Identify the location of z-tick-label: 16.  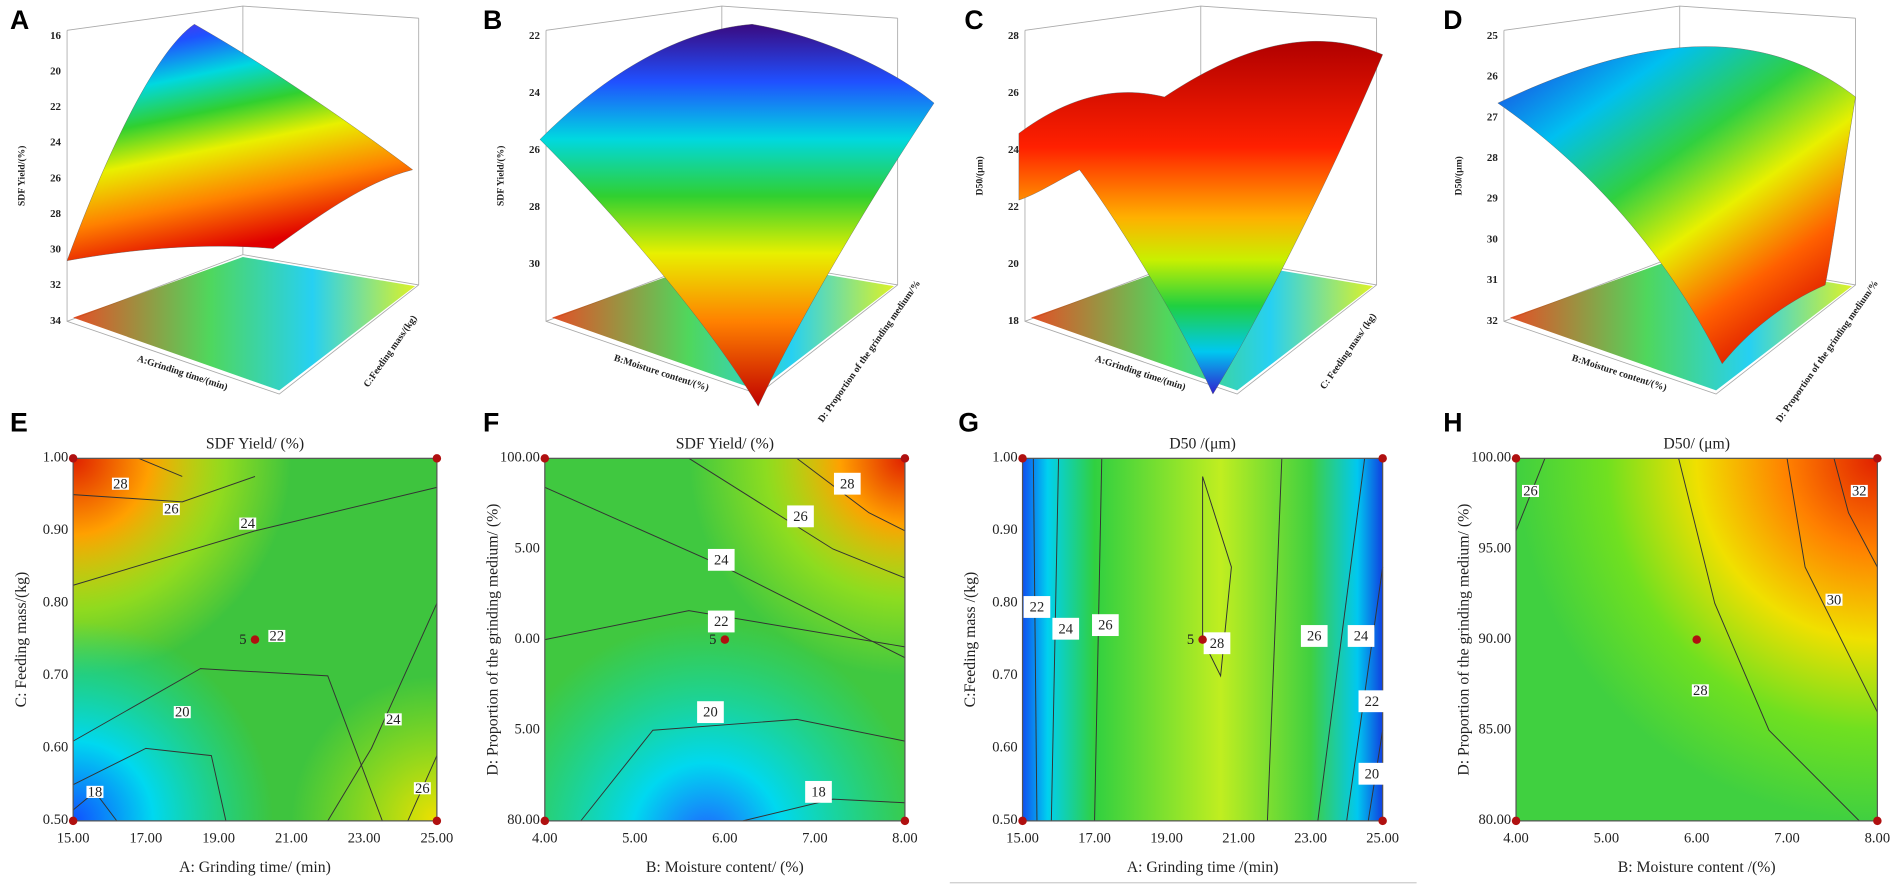
(55, 36).